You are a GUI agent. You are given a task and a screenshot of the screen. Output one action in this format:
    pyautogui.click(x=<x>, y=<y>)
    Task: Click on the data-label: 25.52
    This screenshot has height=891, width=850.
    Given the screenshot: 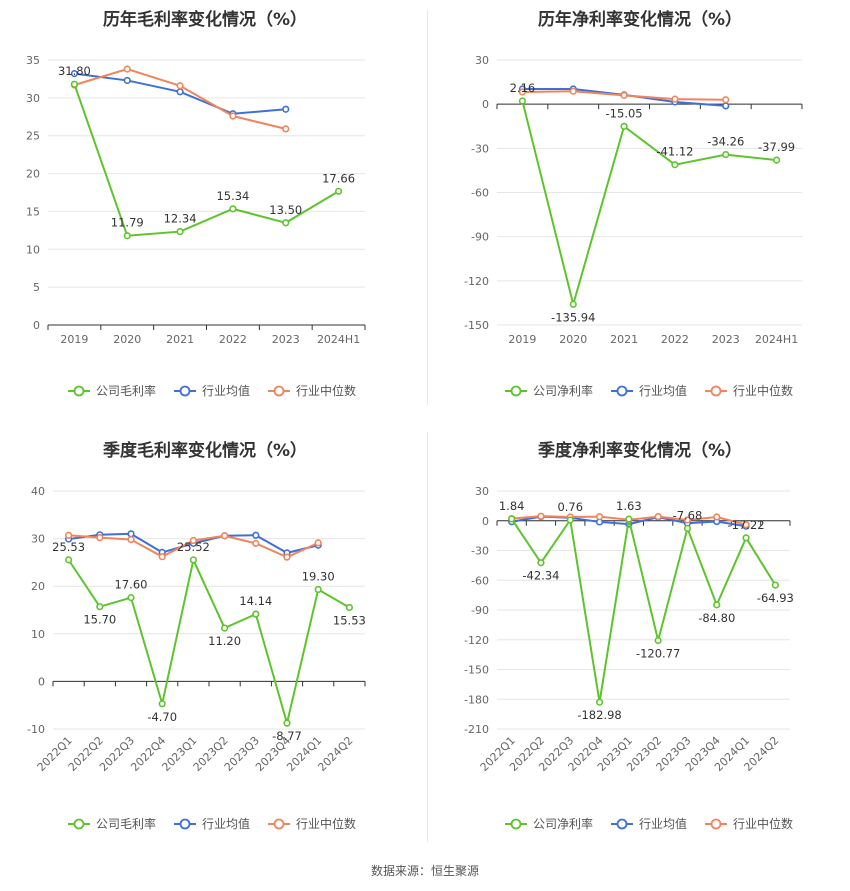 What is the action you would take?
    pyautogui.click(x=193, y=547)
    